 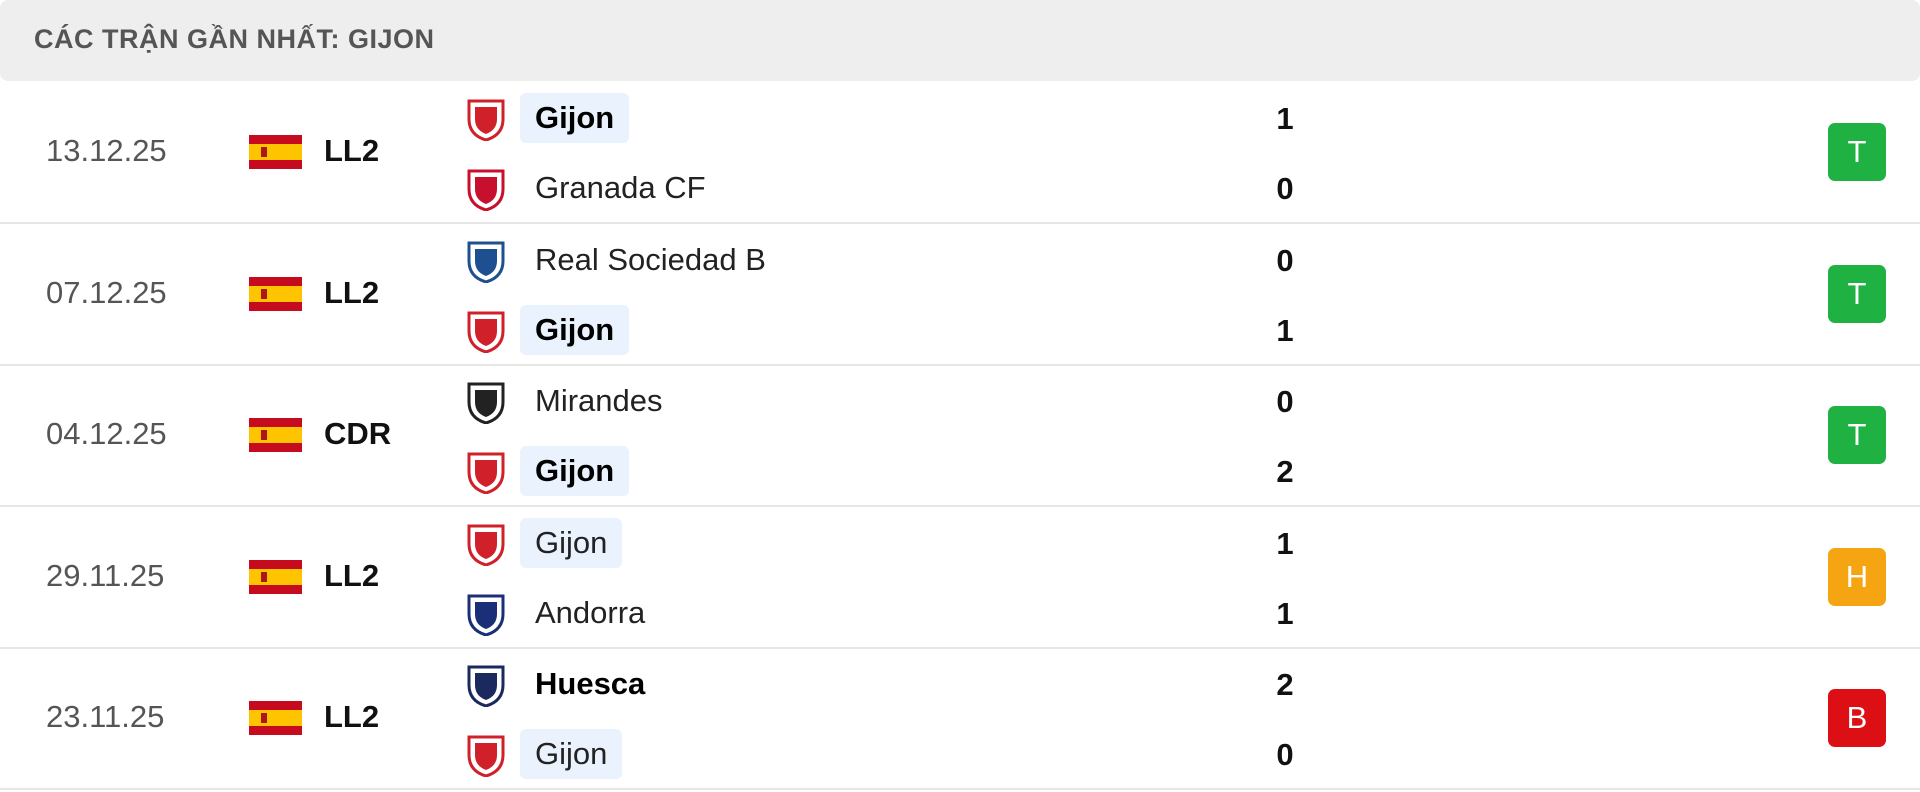 I want to click on match-date: 23.11.25, so click(x=105, y=716).